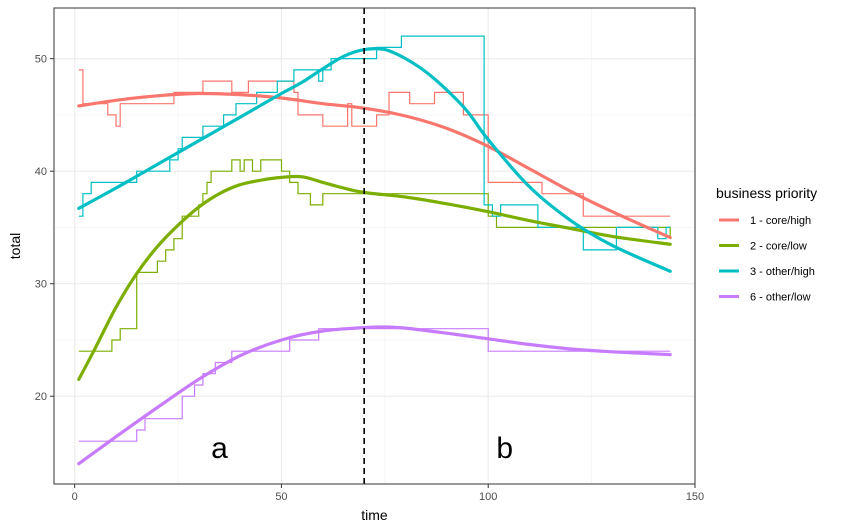 The width and height of the screenshot is (850, 531). Describe the element at coordinates (374, 515) in the screenshot. I see `x-axis-label: time` at that location.